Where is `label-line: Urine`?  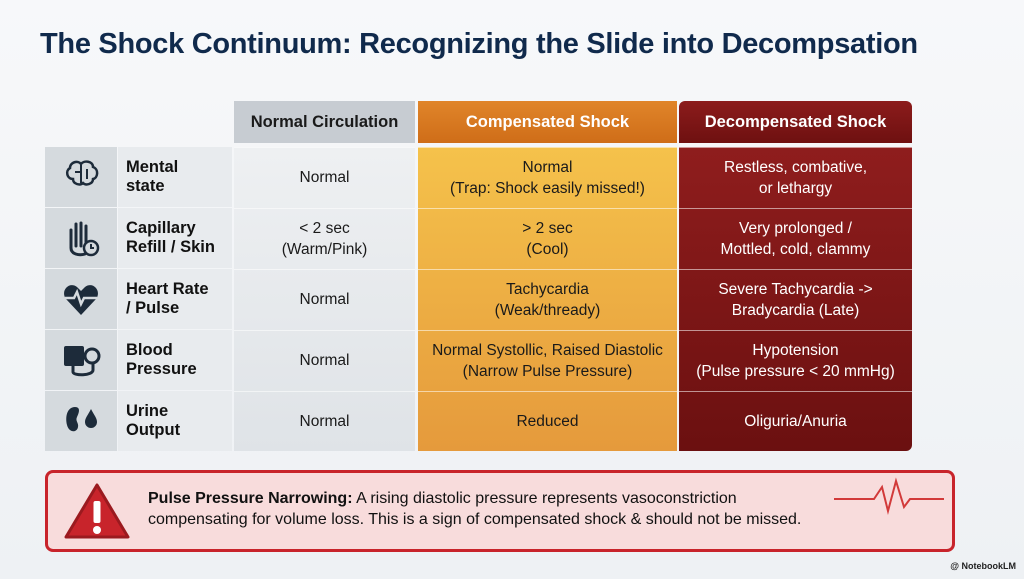 label-line: Urine is located at coordinates (147, 411).